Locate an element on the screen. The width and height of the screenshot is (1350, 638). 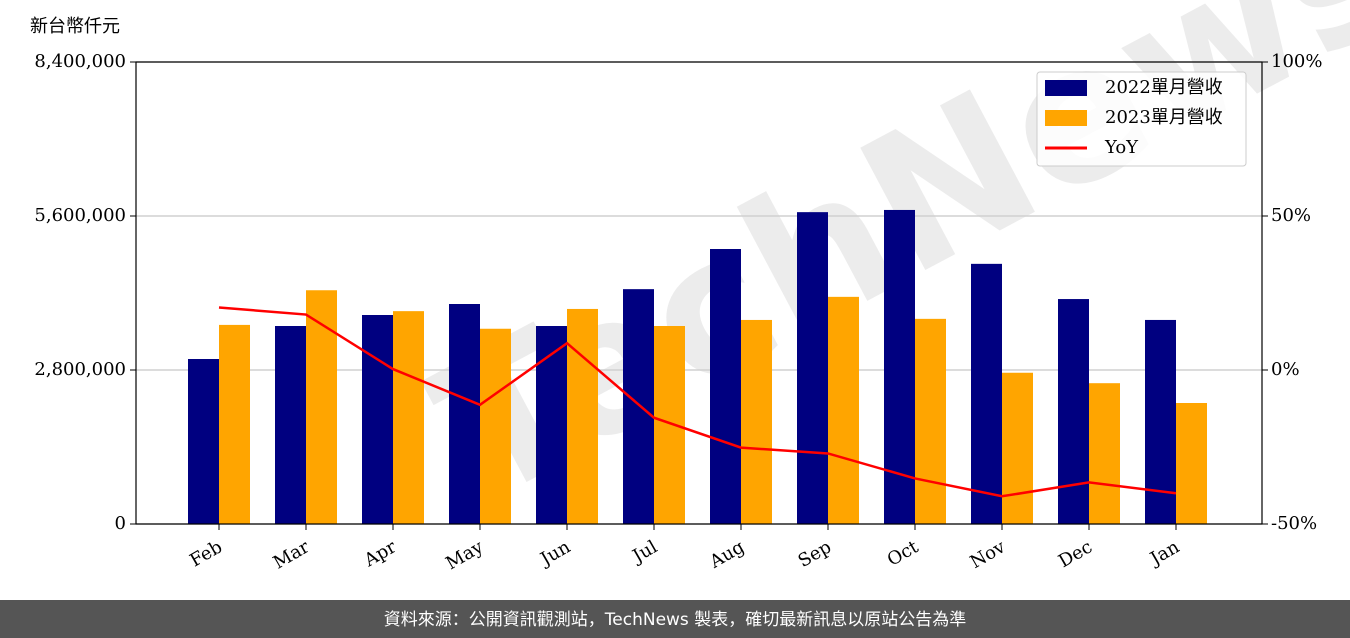
legend-label: 2022單月營收 is located at coordinates (1164, 87).